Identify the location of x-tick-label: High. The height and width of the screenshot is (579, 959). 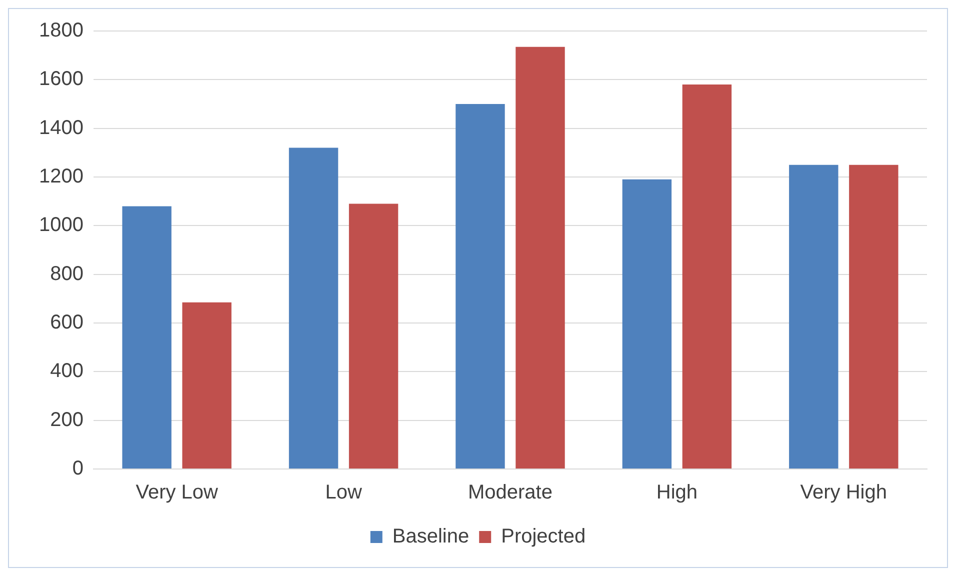
(677, 493).